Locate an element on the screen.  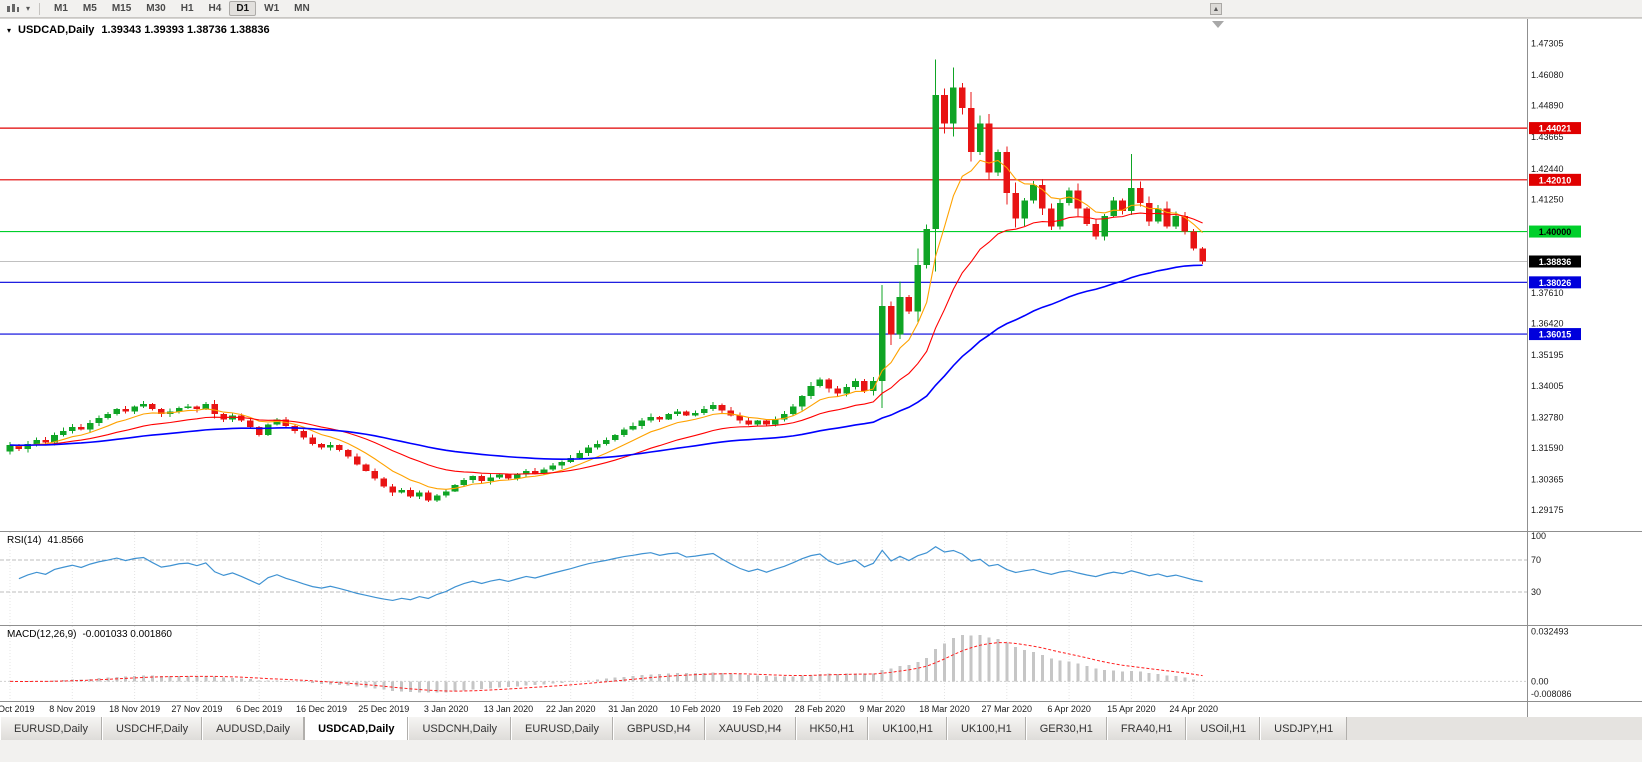
symbol-tab-usoil-h1: USOil,H1 is located at coordinates (1223, 728).